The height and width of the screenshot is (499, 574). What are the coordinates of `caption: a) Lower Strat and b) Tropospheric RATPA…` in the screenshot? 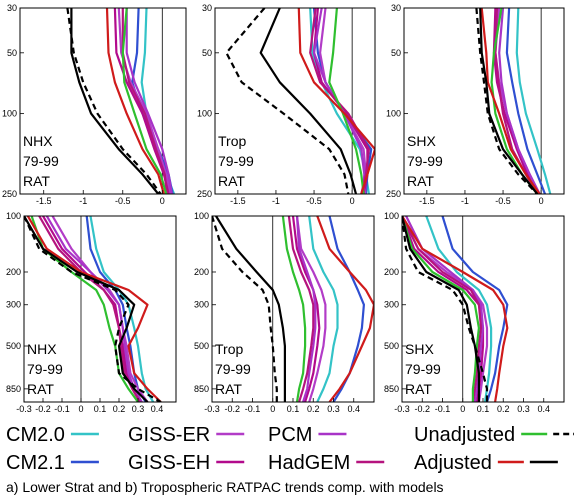 It's located at (225, 487).